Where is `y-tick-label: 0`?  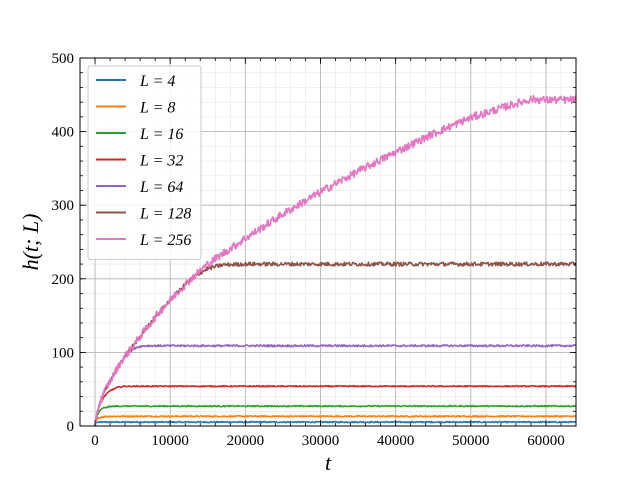
y-tick-label: 0 is located at coordinates (71, 427).